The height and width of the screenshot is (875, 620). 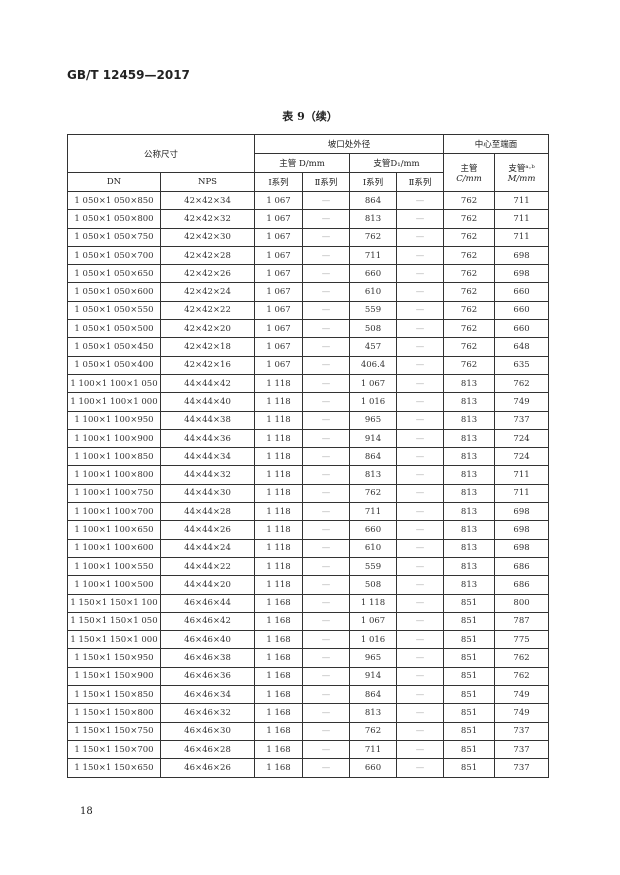 I want to click on cell-branch-d1-series-1: 660, so click(x=373, y=530).